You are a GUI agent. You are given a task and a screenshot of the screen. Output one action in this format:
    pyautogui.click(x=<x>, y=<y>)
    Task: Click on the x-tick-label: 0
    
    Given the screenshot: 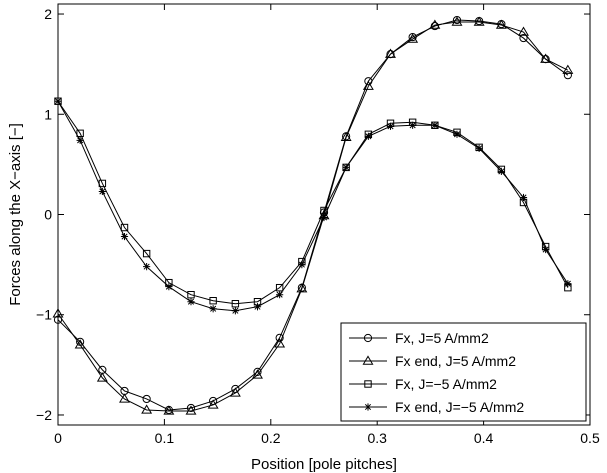 What is the action you would take?
    pyautogui.click(x=58, y=438)
    